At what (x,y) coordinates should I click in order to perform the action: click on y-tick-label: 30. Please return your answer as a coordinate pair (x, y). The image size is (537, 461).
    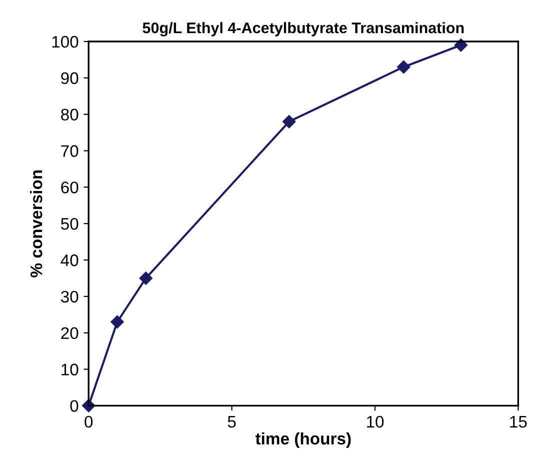
    Looking at the image, I should click on (69, 296).